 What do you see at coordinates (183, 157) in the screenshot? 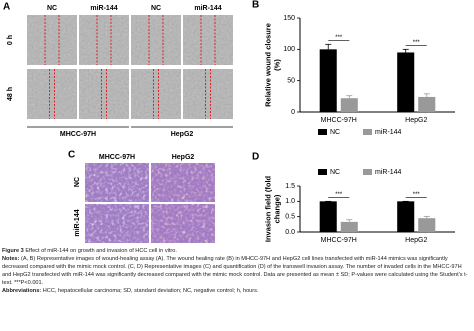
I see `column-label: HepG2` at bounding box center [183, 157].